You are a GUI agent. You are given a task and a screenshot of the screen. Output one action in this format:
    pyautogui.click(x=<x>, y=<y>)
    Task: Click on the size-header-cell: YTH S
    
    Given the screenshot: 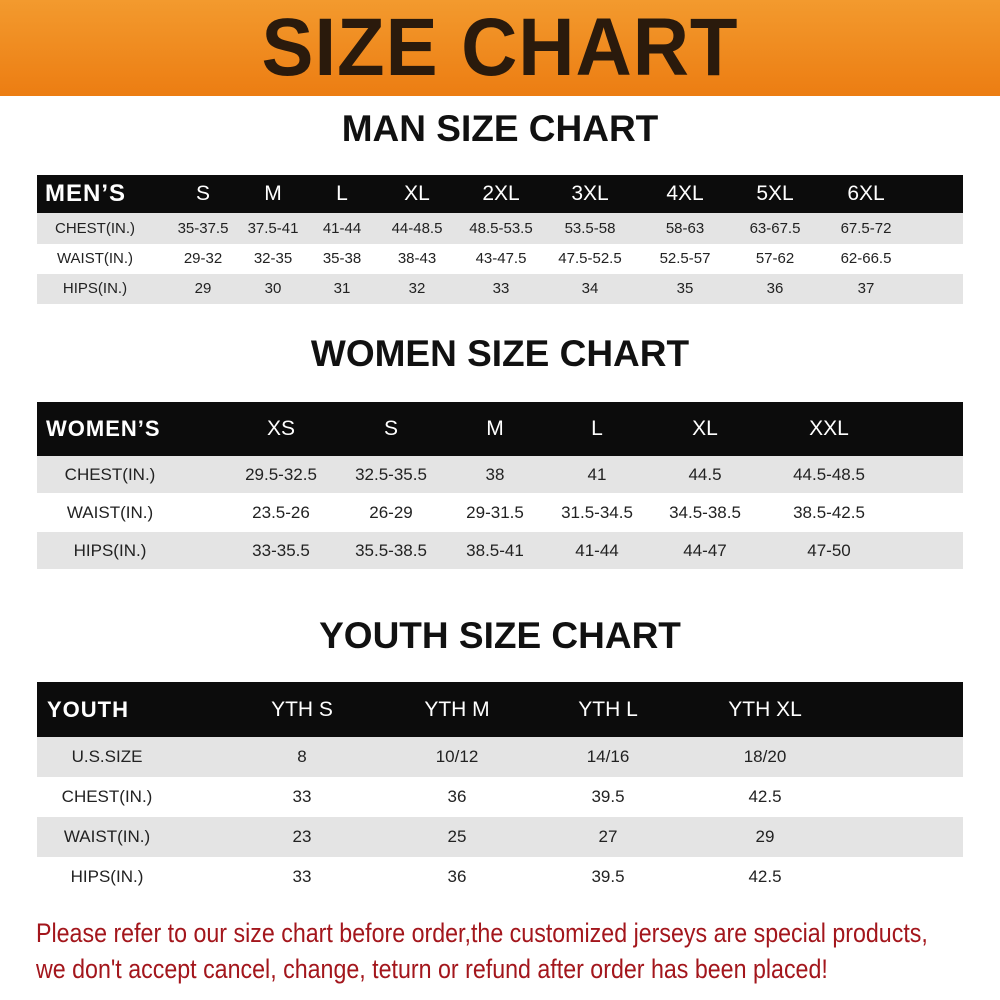 What is the action you would take?
    pyautogui.click(x=302, y=709)
    